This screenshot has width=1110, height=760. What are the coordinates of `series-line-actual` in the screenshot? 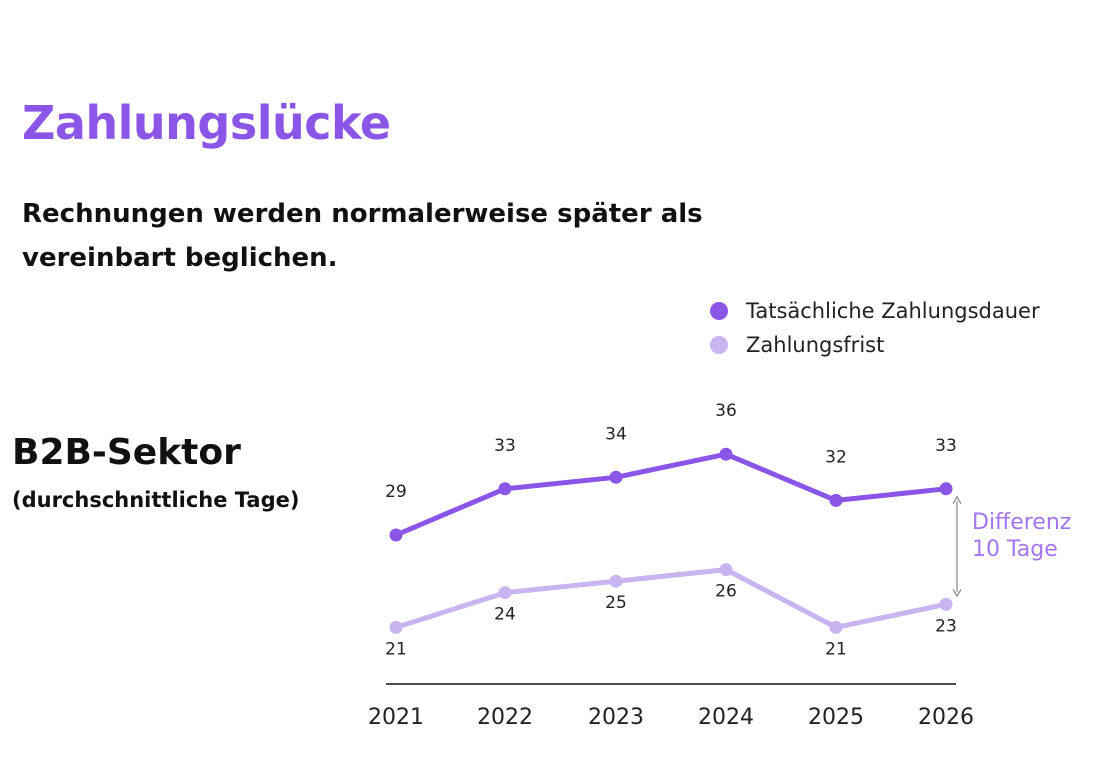 It's located at (671, 494).